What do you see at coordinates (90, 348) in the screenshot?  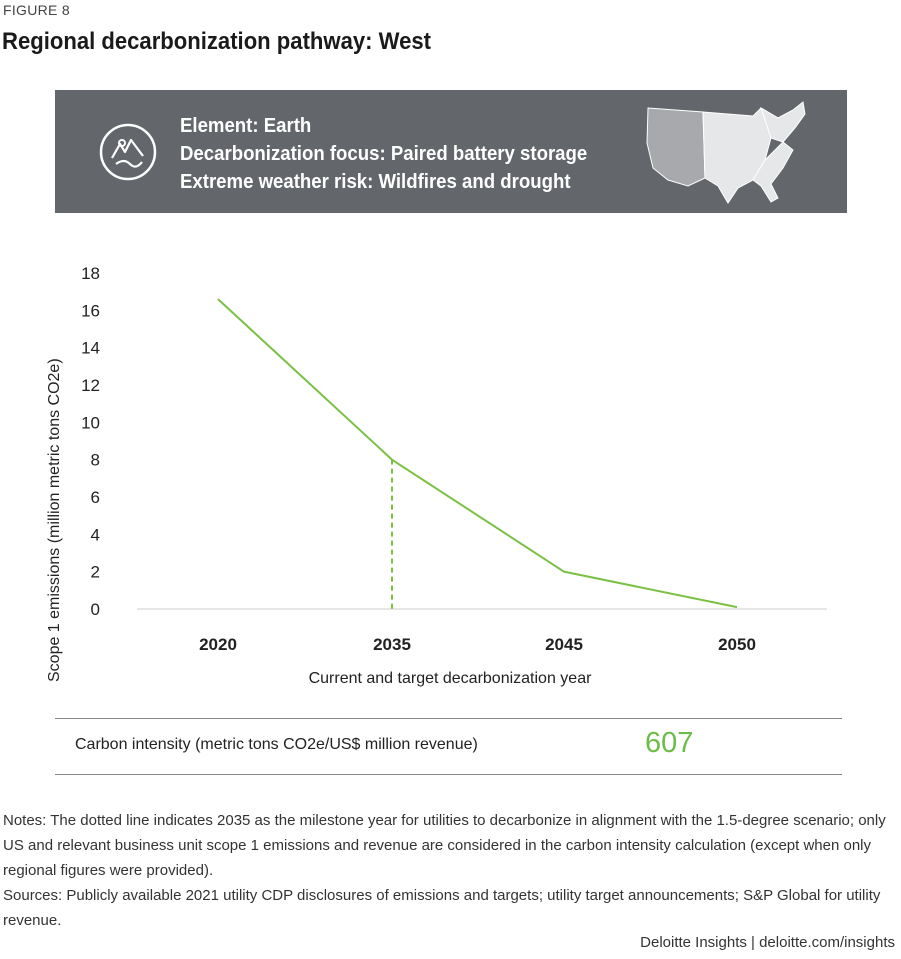 I see `y-tick-label: 14` at bounding box center [90, 348].